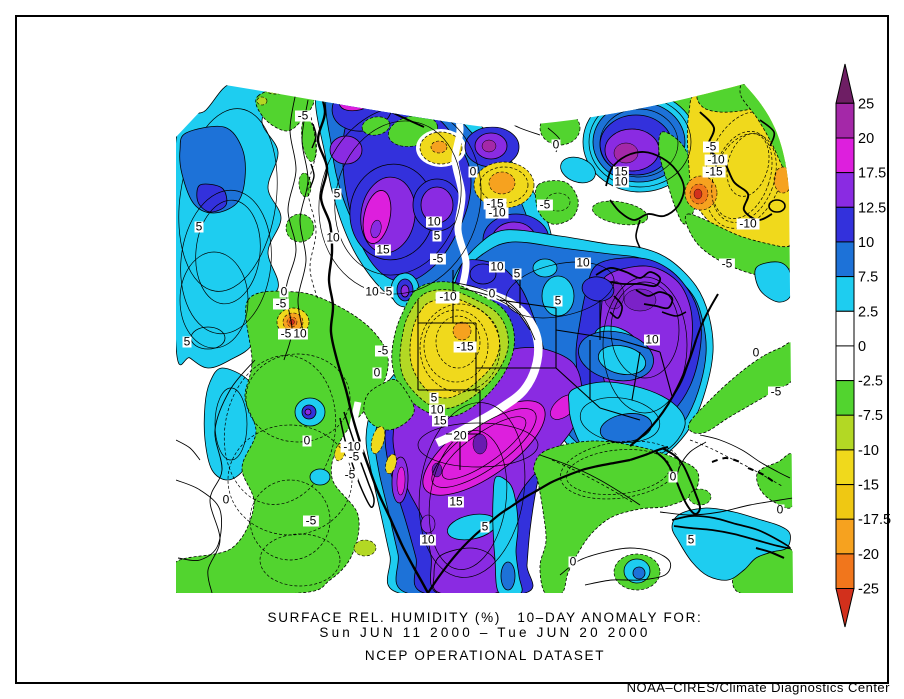  What do you see at coordinates (870, 416) in the screenshot?
I see `svg-text: -7.5` at bounding box center [870, 416].